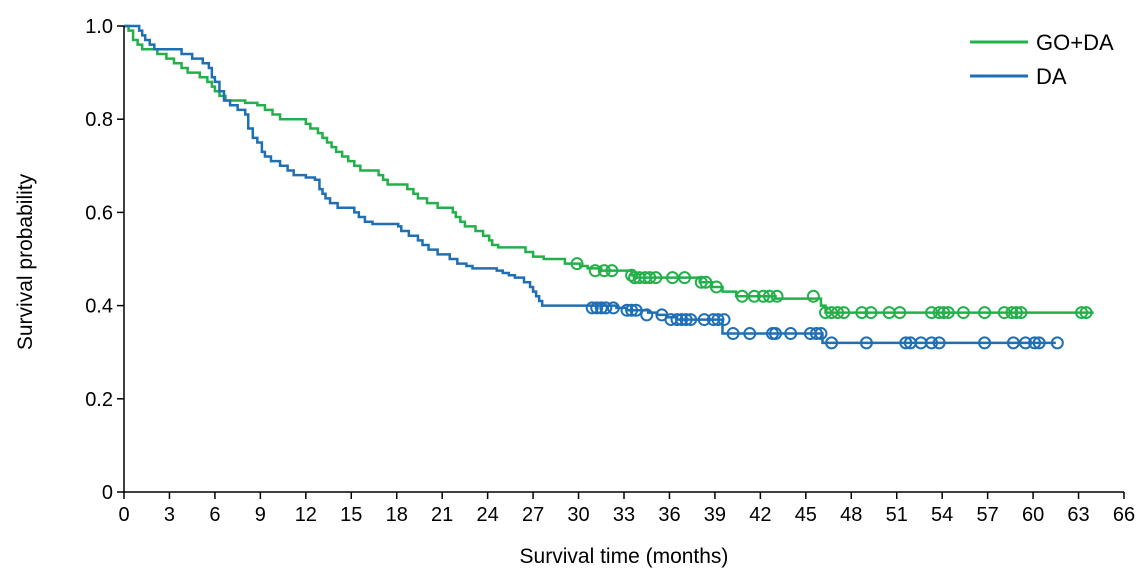 This screenshot has width=1145, height=575. What do you see at coordinates (99, 27) in the screenshot?
I see `y-tick-label: 1.0` at bounding box center [99, 27].